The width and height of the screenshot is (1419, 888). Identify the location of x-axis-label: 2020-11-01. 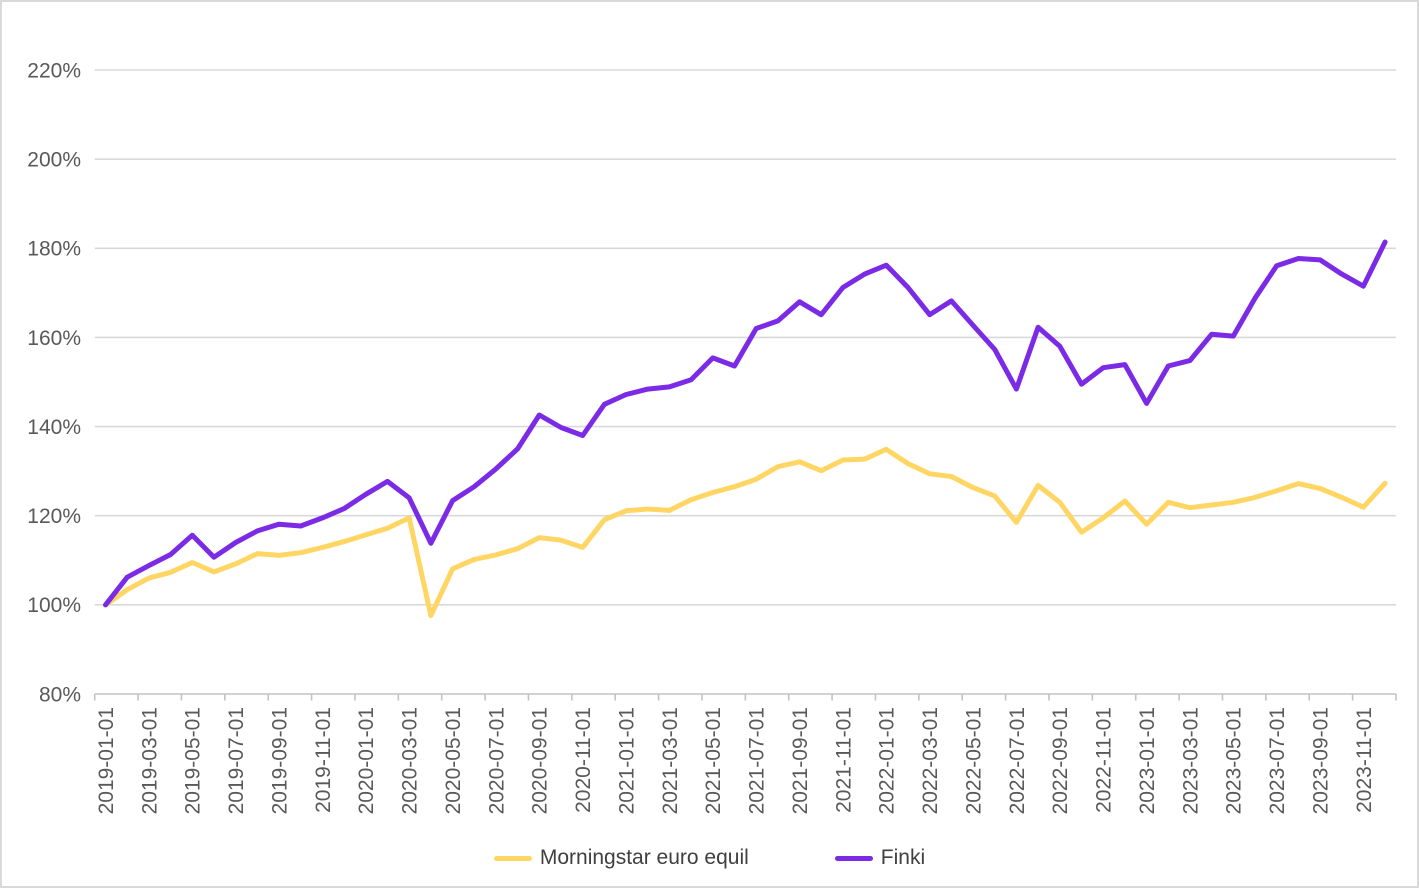
(583, 760).